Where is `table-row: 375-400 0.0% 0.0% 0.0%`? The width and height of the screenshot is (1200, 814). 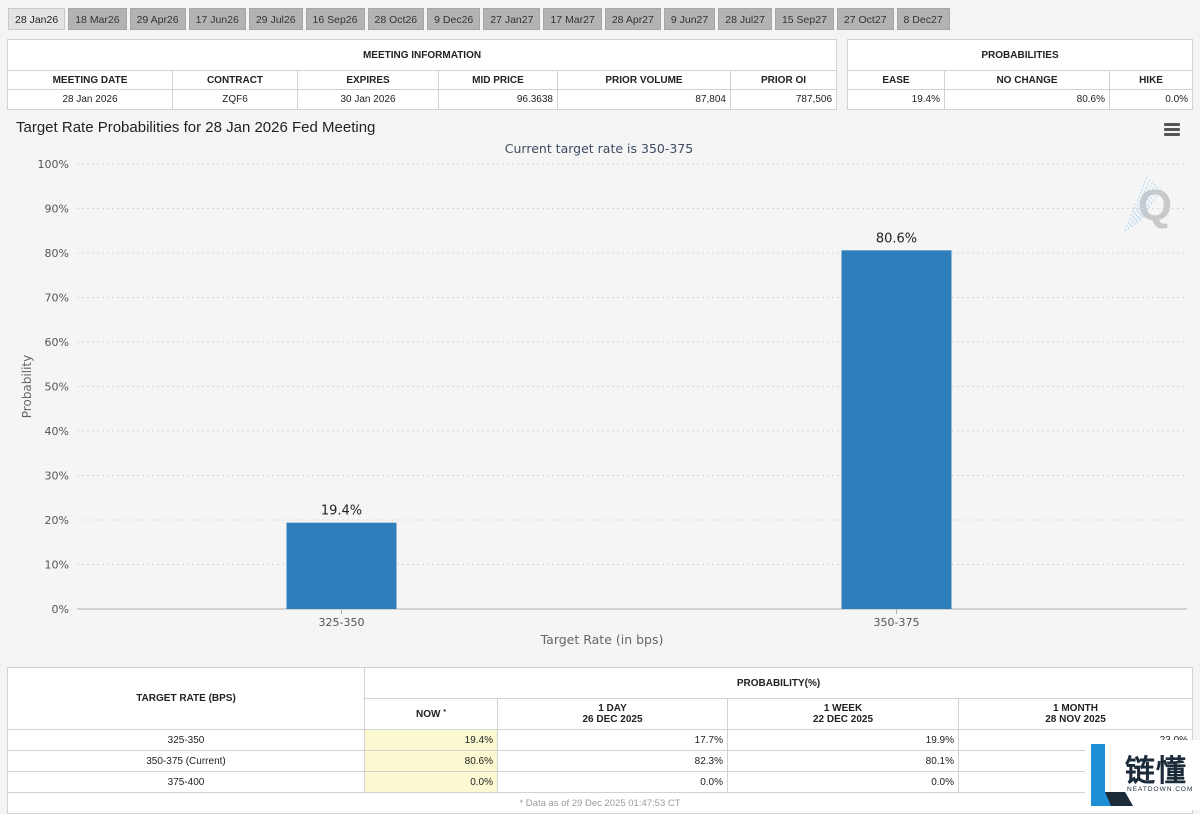 table-row: 375-400 0.0% 0.0% 0.0% is located at coordinates (600, 782).